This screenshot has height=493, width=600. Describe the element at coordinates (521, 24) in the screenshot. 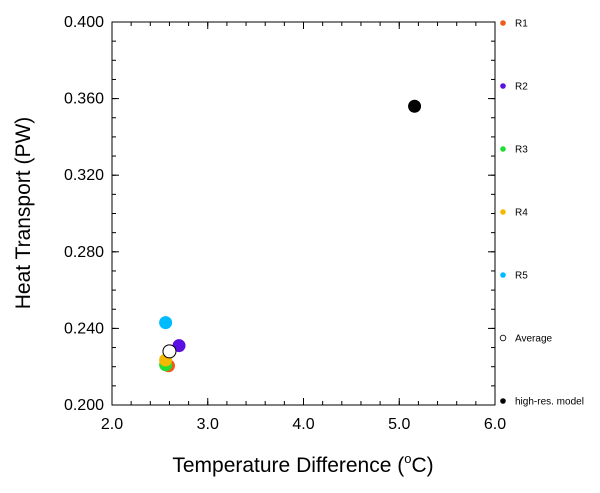

I see `legend-label-r1: R1` at that location.